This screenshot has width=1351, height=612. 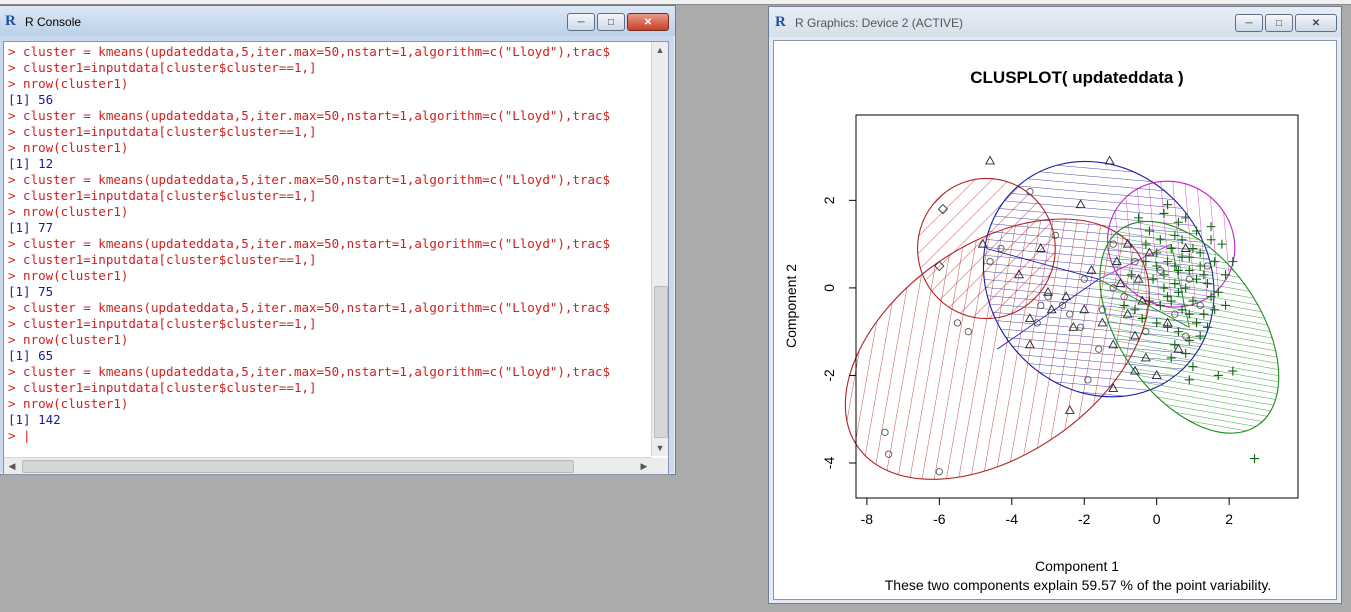 What do you see at coordinates (660, 448) in the screenshot?
I see `scroll-down-arrow-icon: ▼` at bounding box center [660, 448].